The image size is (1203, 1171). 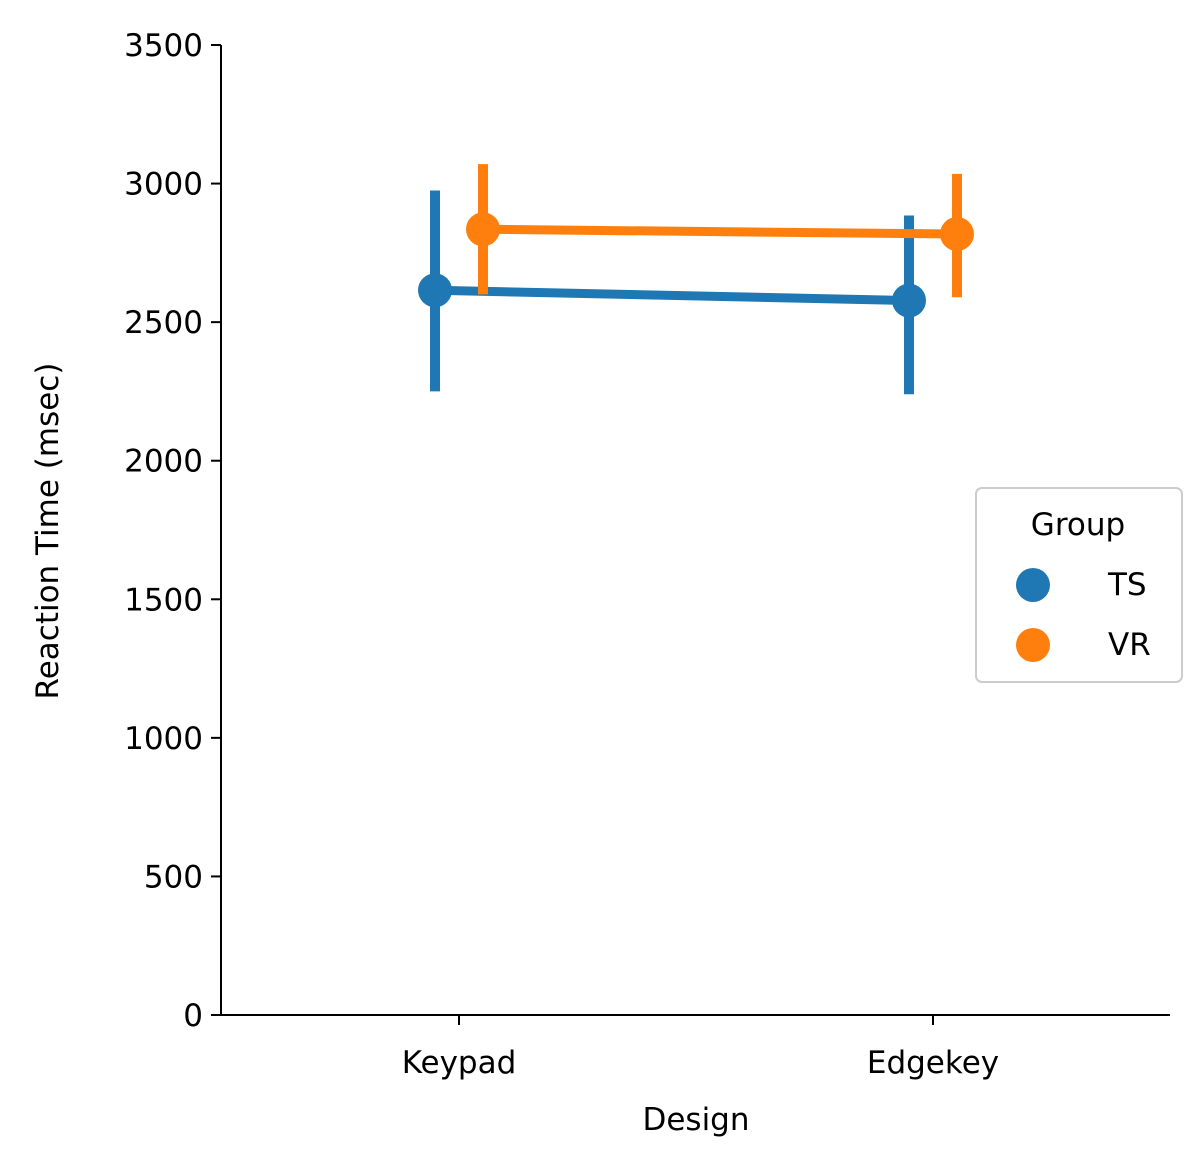 I want to click on series-ts, so click(x=672, y=292).